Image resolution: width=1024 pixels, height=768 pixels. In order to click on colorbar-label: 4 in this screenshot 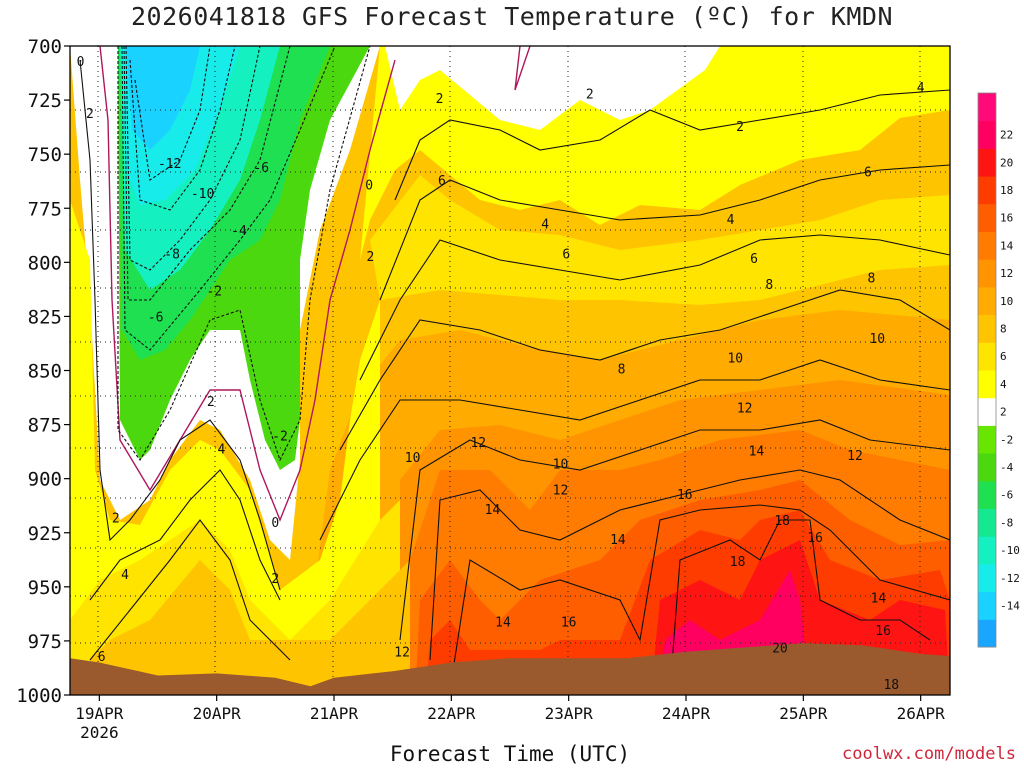, I will do `click(1003, 384)`.